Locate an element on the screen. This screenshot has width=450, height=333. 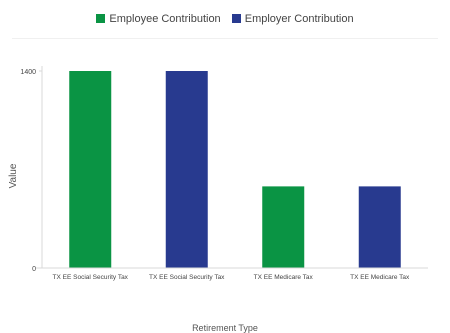
legend-swatch-employer is located at coordinates (236, 19).